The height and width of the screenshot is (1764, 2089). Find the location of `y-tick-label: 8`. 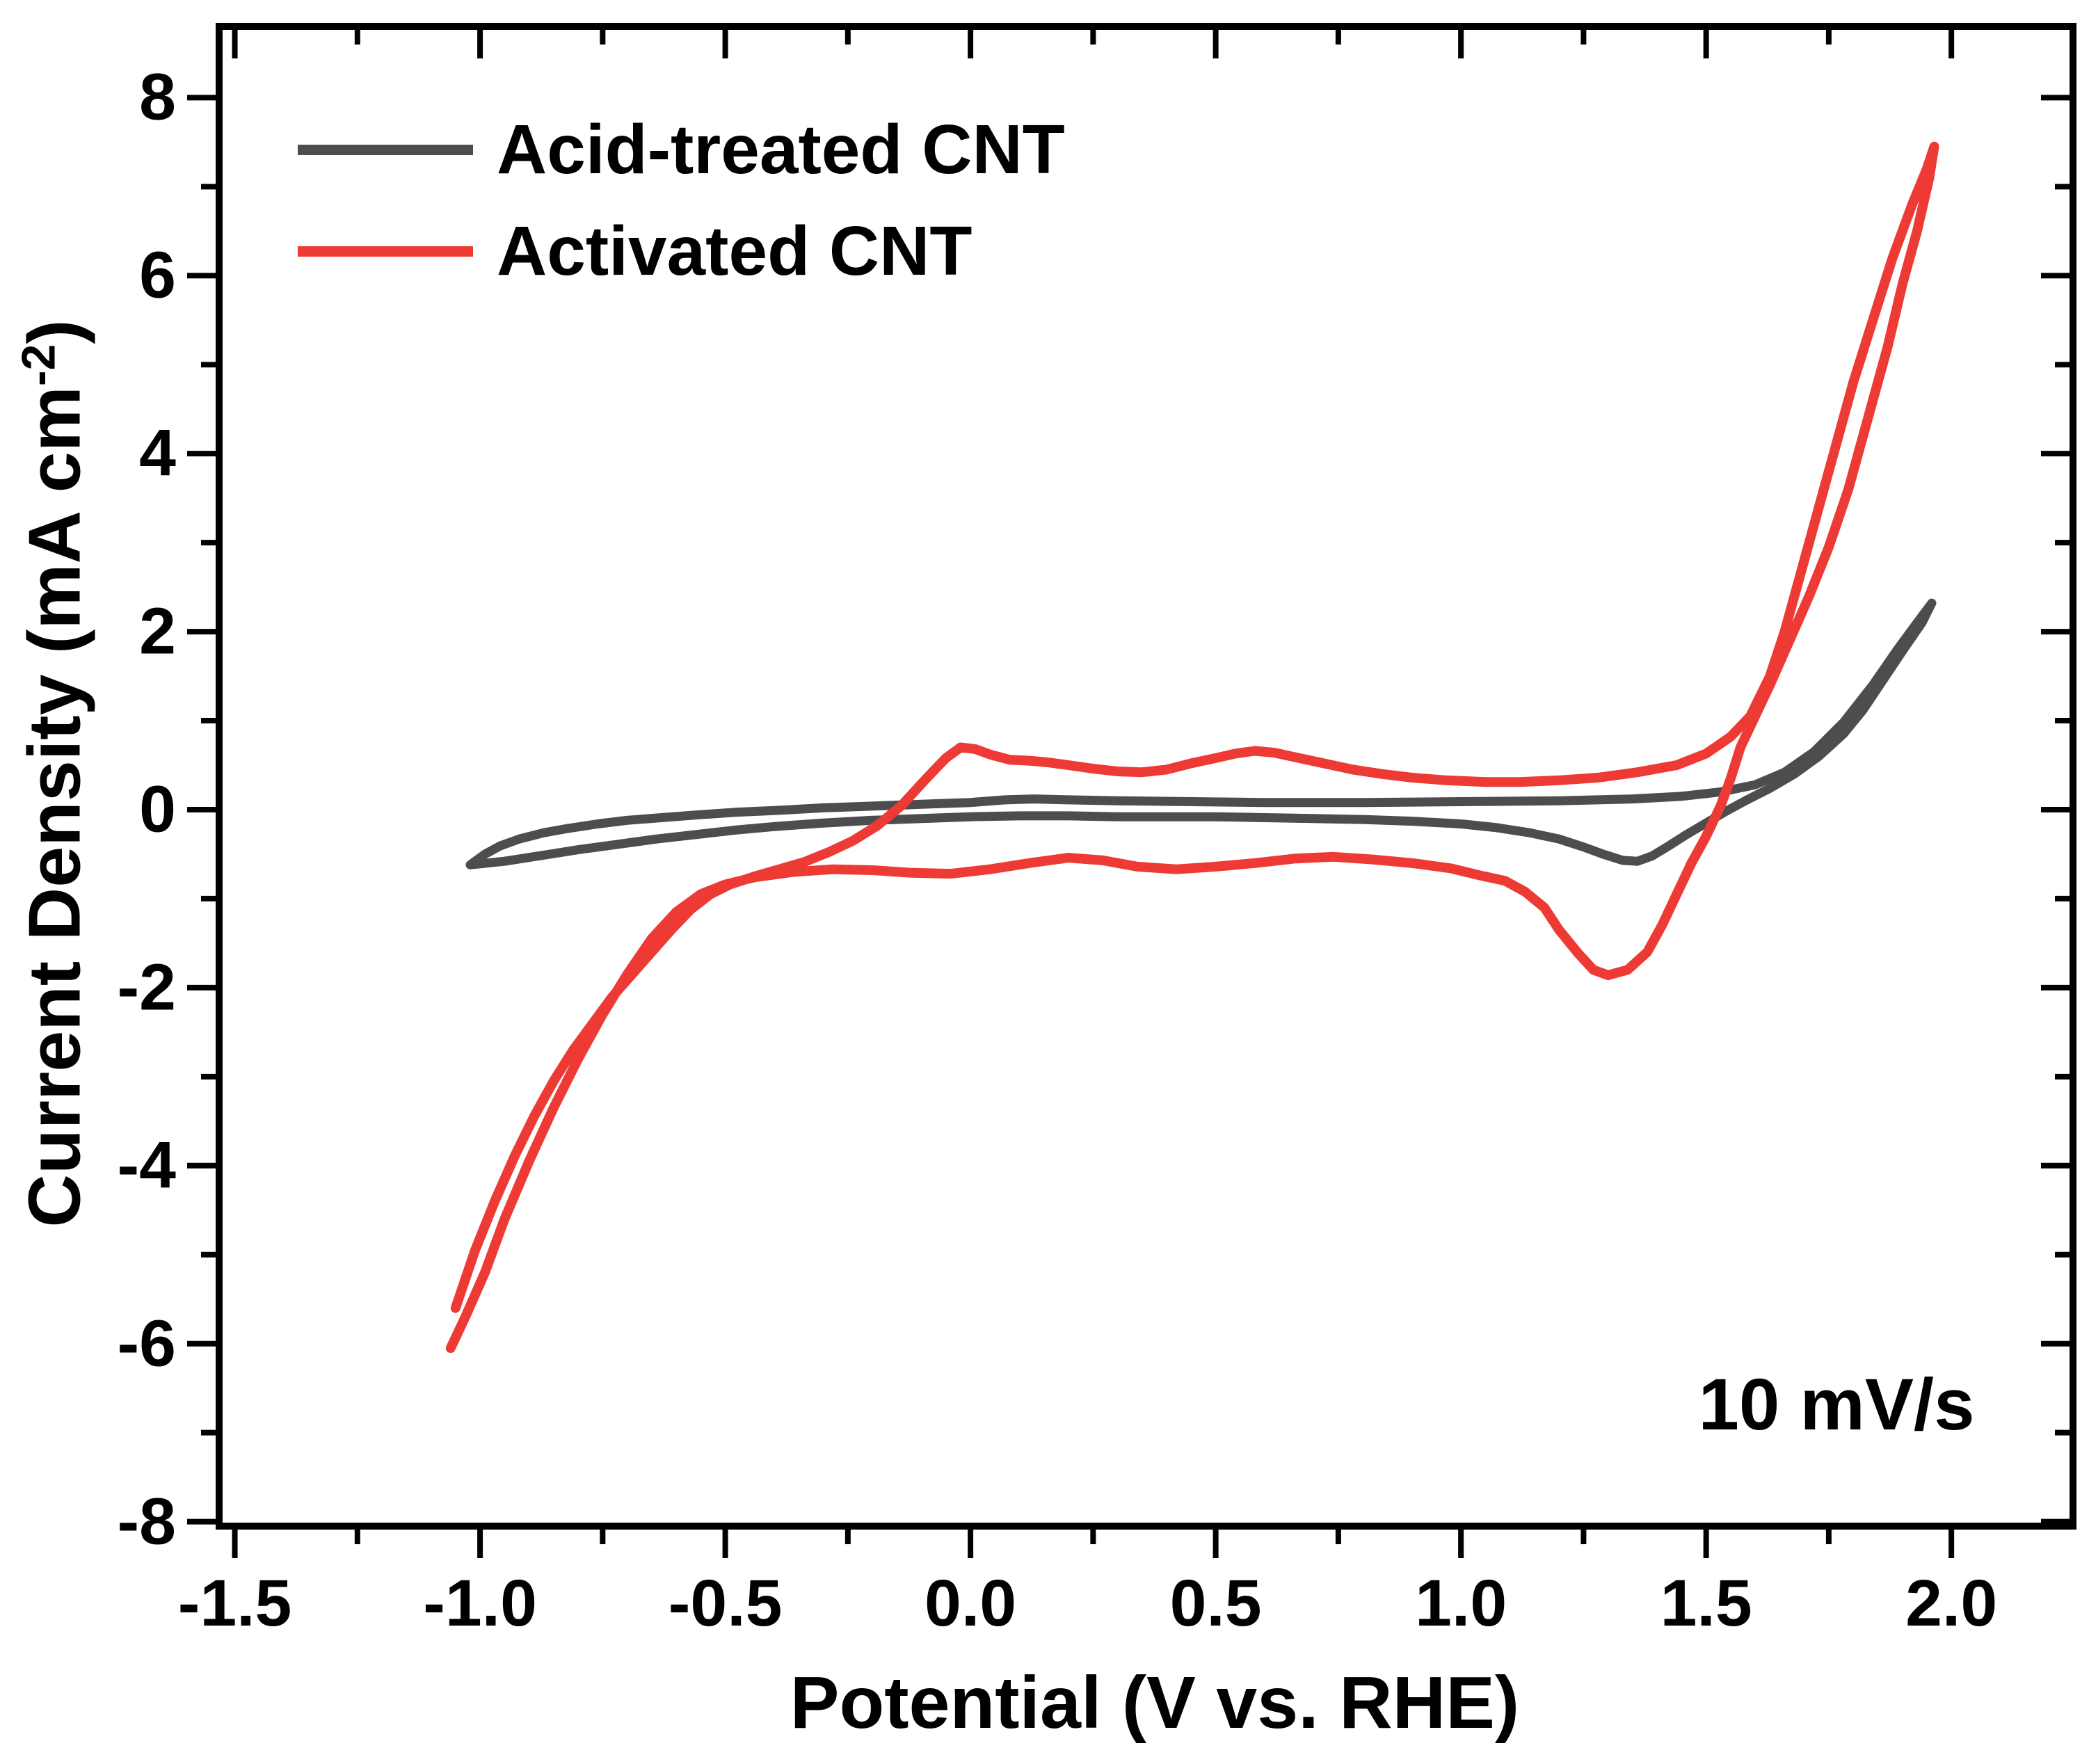

y-tick-label: 8 is located at coordinates (157, 97).